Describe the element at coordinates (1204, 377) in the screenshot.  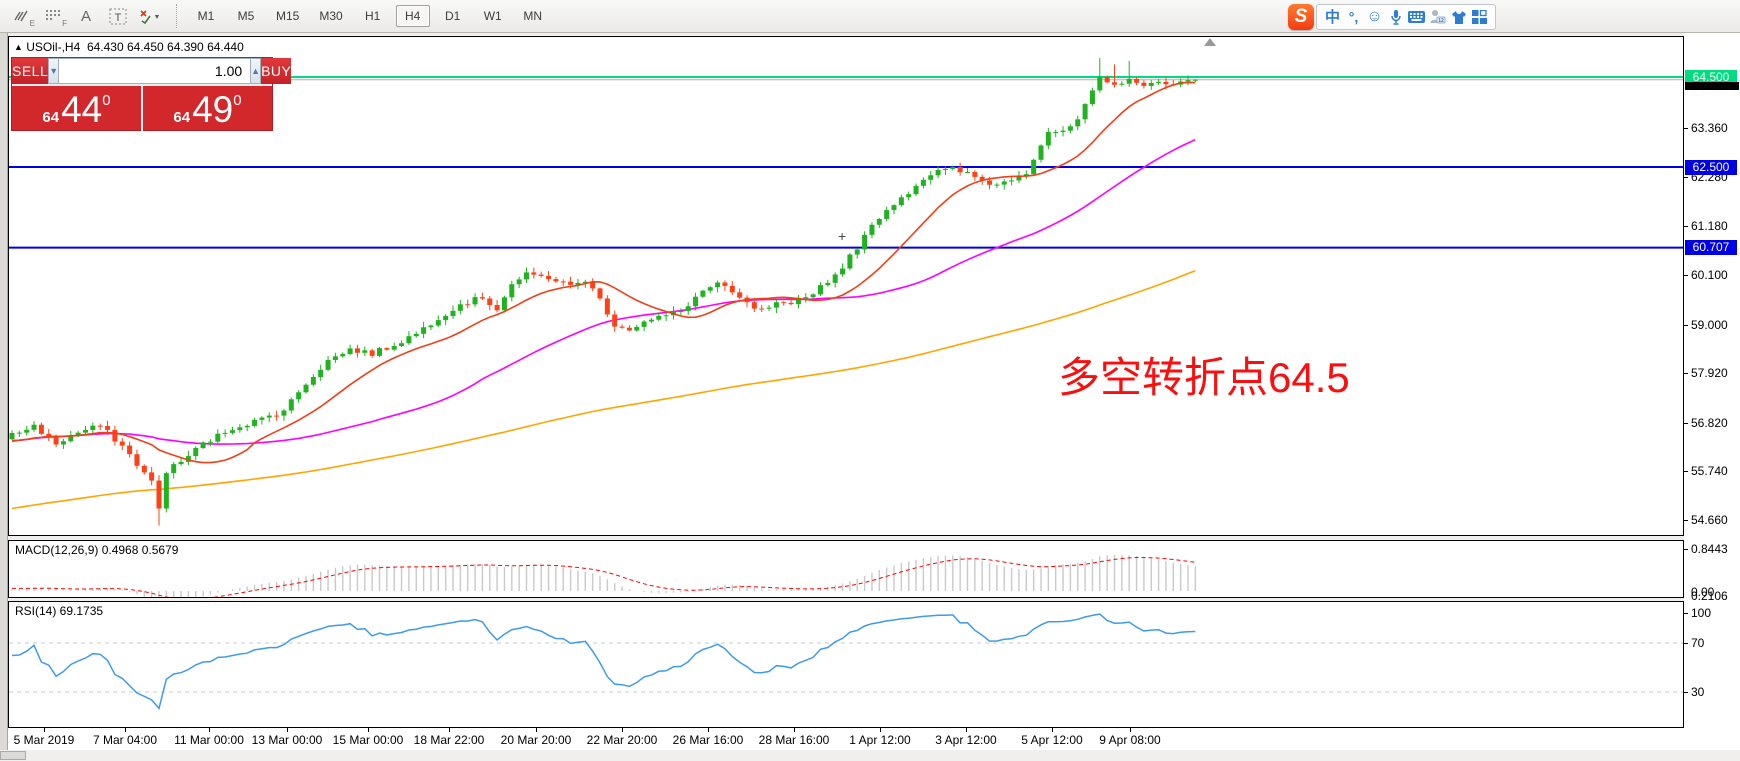
I see `chart-text-annotation: 多空转折点64.5` at that location.